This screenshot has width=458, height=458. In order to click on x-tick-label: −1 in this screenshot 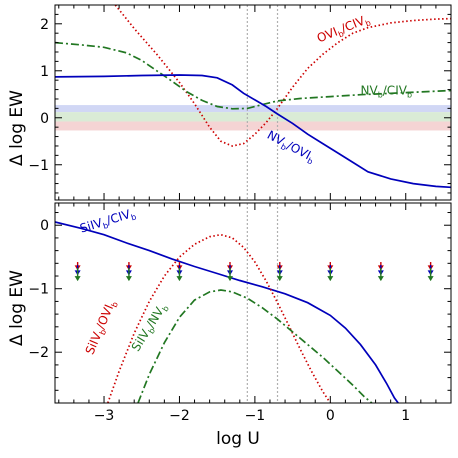, I will do `click(255, 416)`.